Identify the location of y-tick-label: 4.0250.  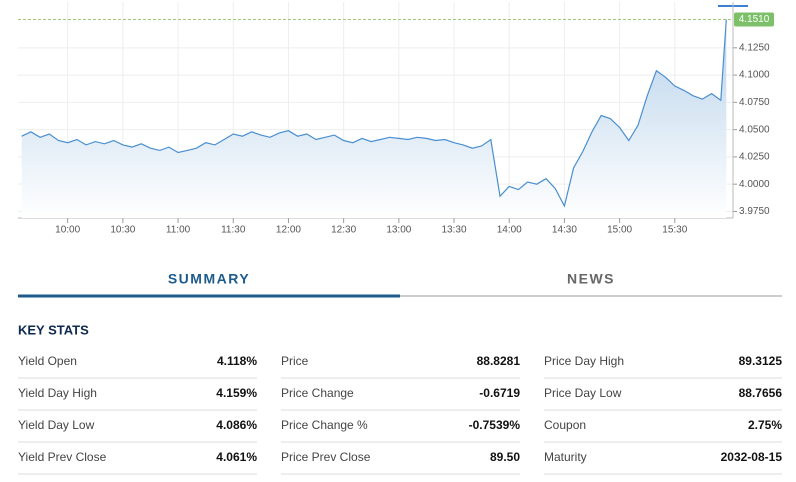
(754, 157).